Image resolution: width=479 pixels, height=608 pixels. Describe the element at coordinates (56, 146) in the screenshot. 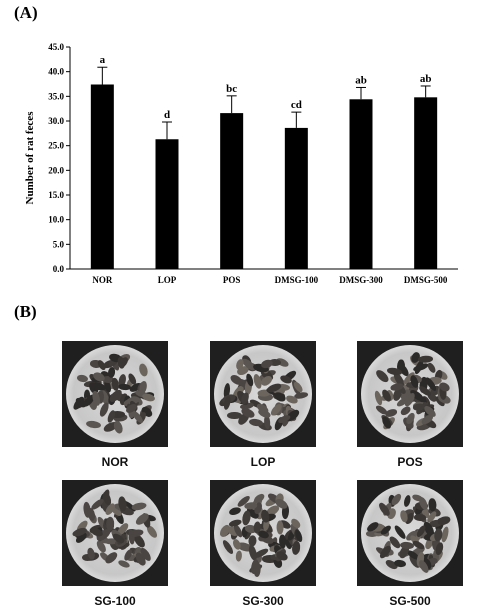

I see `y-tick-label: 25.0` at that location.